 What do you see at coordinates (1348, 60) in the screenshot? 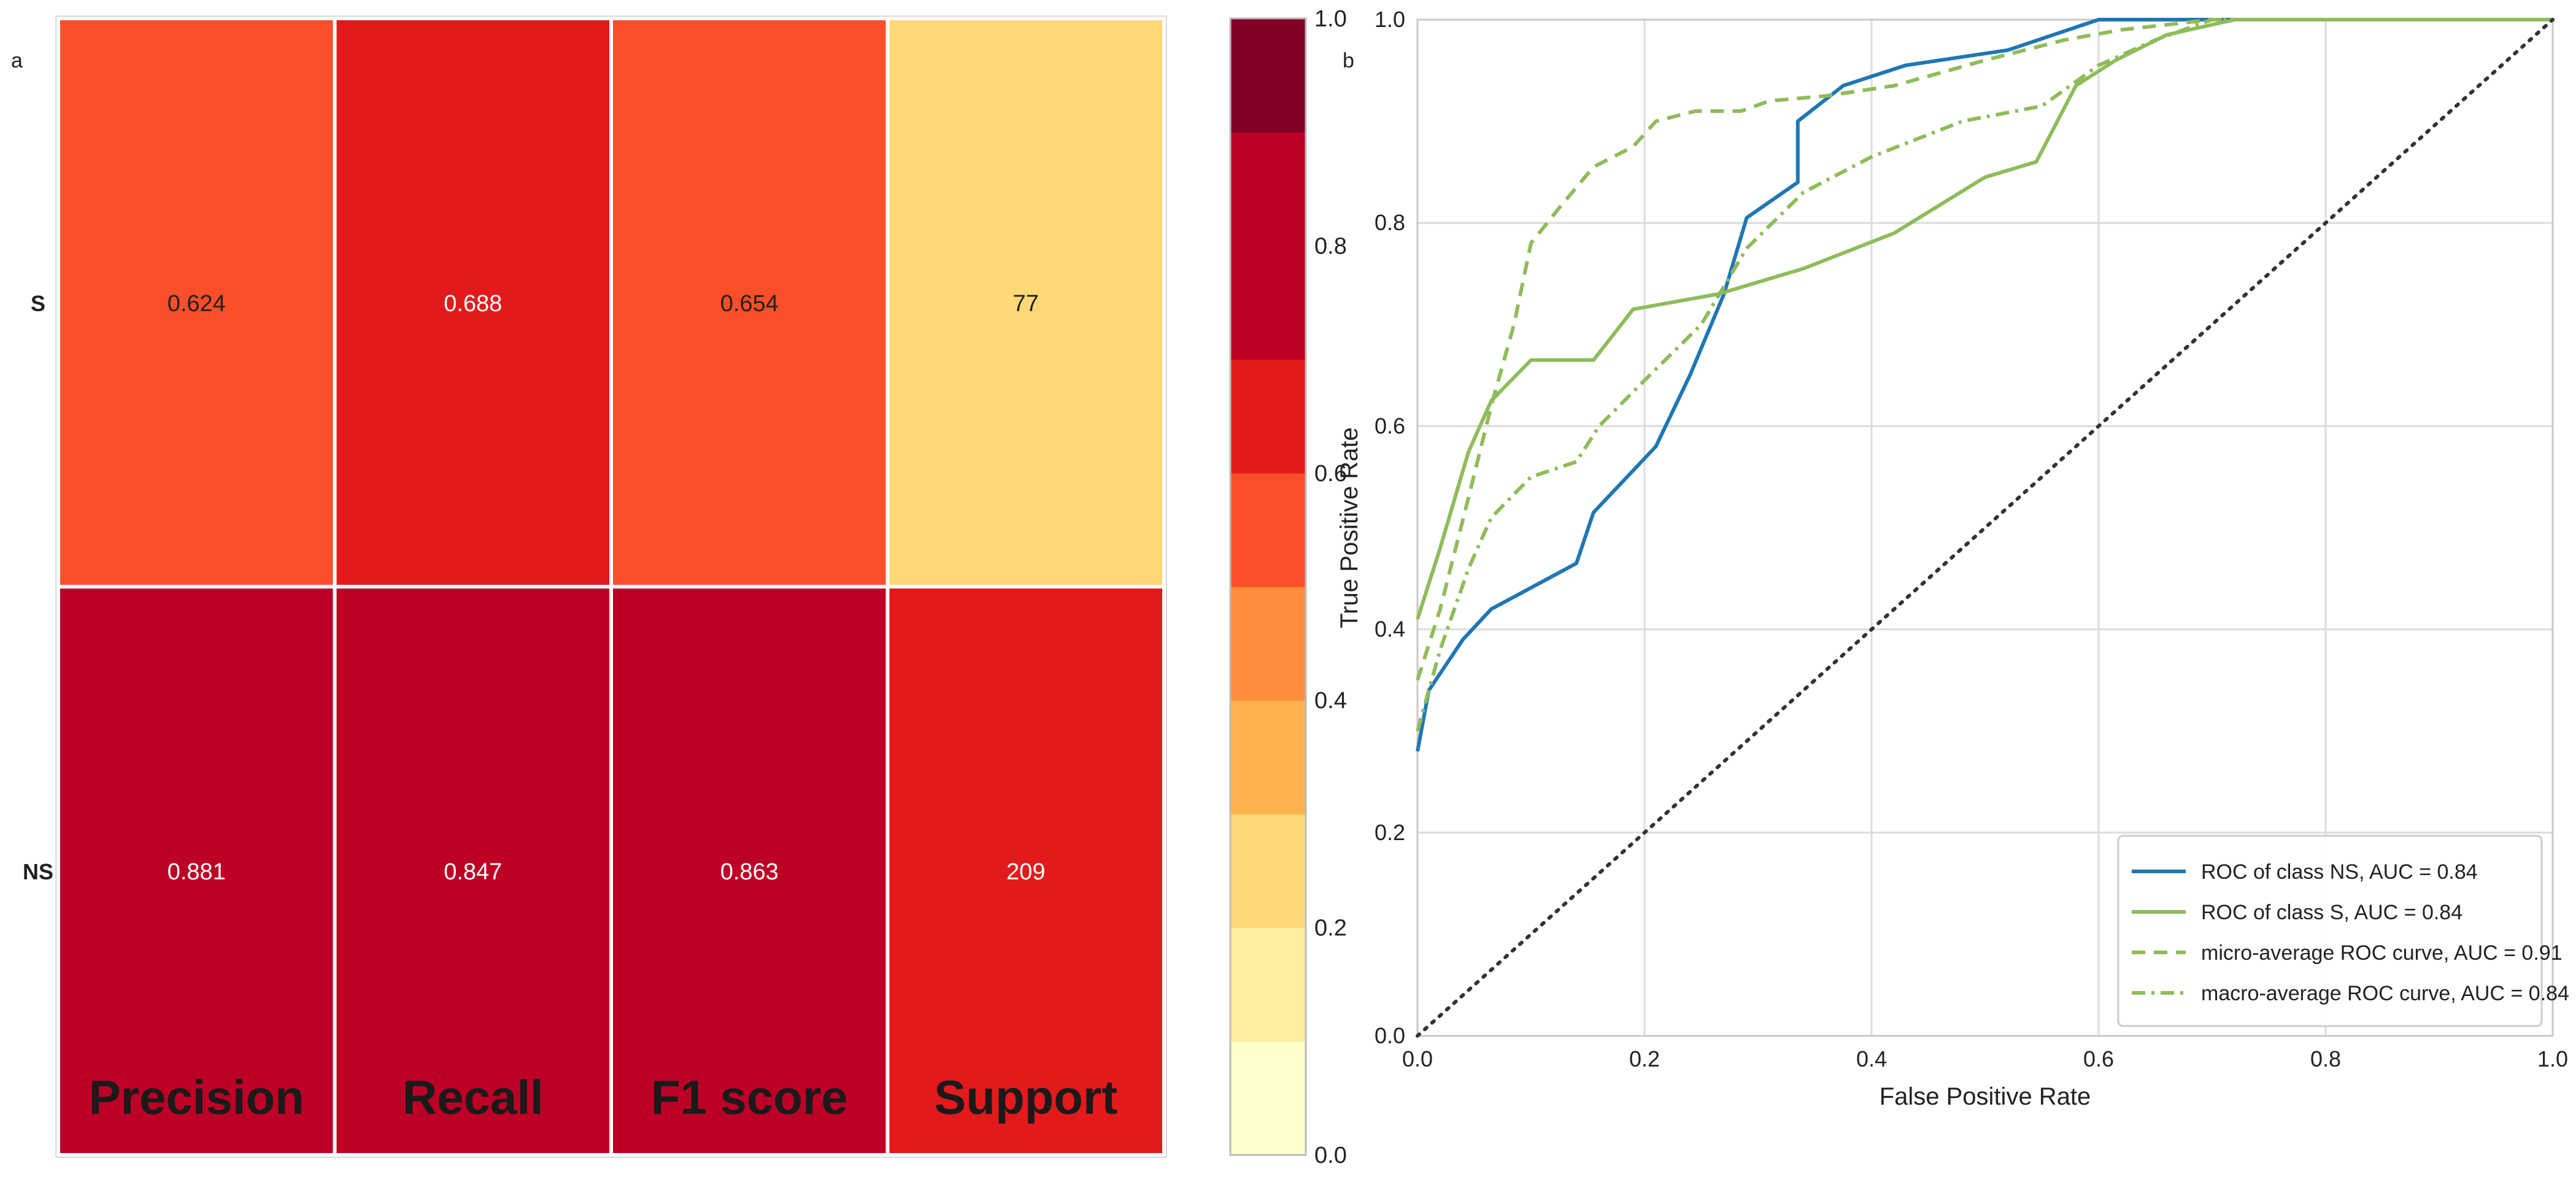
I see `panel-label-b: b` at bounding box center [1348, 60].